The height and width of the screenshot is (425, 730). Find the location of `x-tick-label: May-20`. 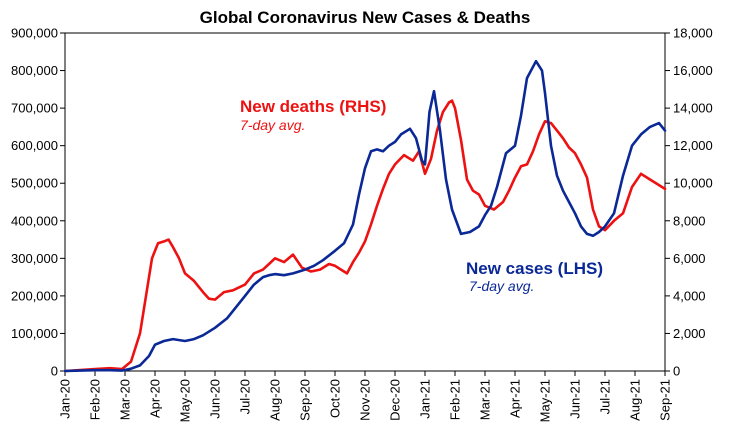

x-tick-label: May-20 is located at coordinates (185, 400).